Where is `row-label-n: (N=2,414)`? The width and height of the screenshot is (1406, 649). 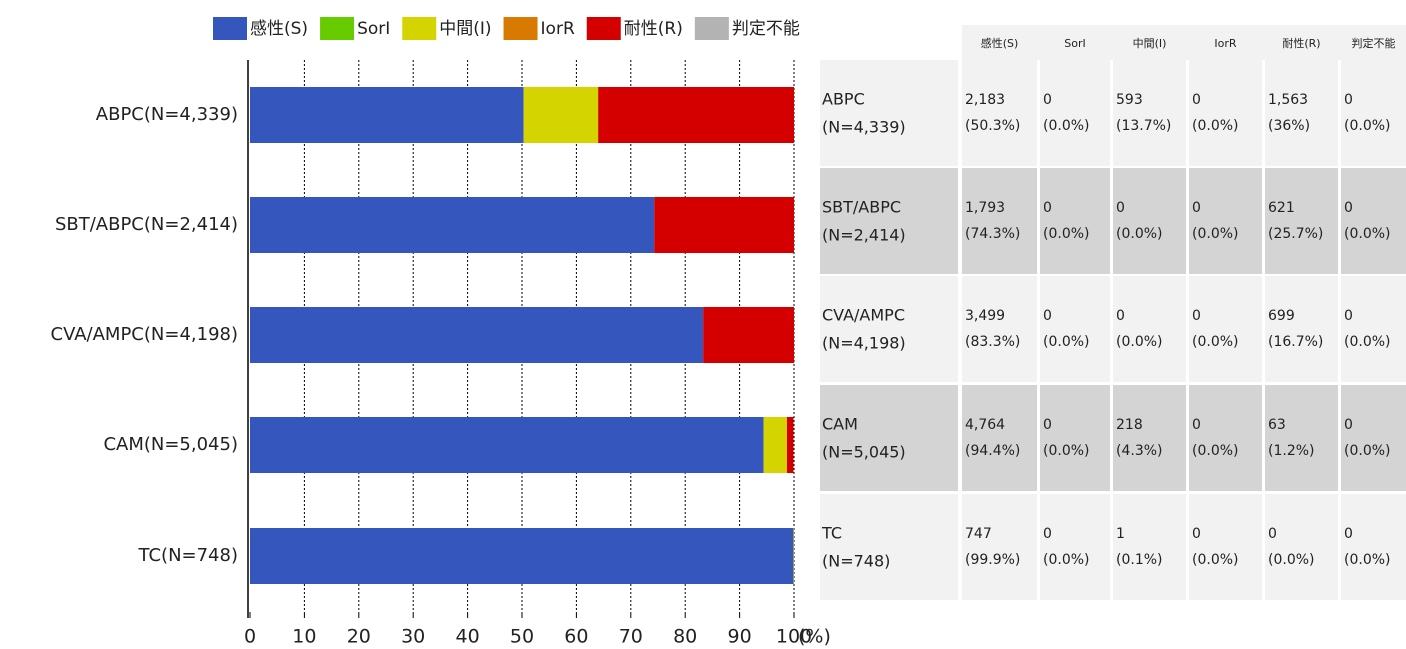
row-label-n: (N=2,414) is located at coordinates (864, 235).